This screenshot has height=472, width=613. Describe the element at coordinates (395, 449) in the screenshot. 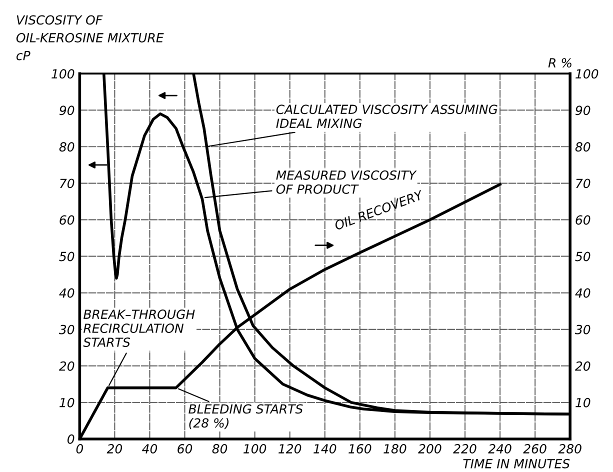

I see `x-tick-label: 180` at that location.